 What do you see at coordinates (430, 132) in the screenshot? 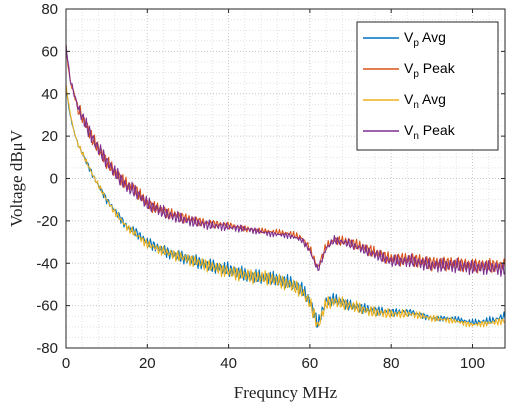
I see `legend-label: Vn Peak` at bounding box center [430, 132].